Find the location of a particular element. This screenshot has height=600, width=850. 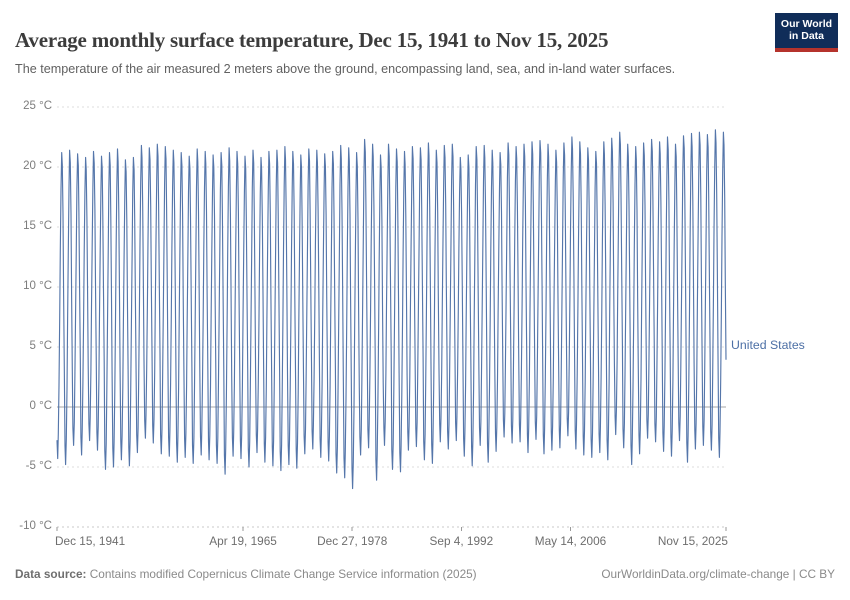

x-axis-tick-label: Dec 27, 1978 is located at coordinates (352, 541).